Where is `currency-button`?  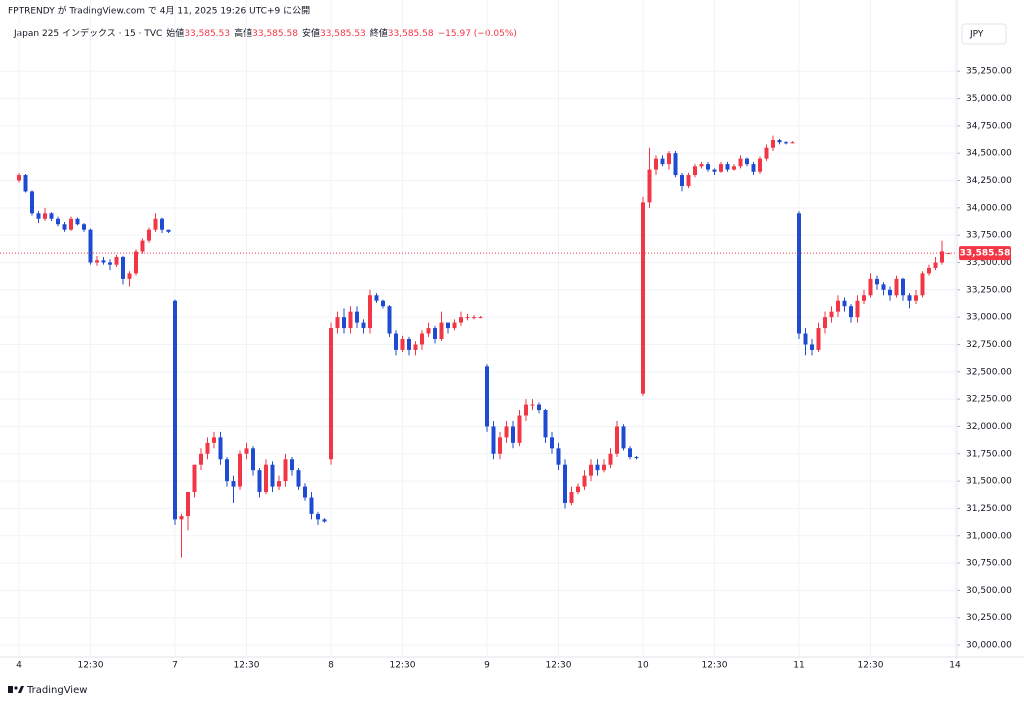 currency-button is located at coordinates (984, 34).